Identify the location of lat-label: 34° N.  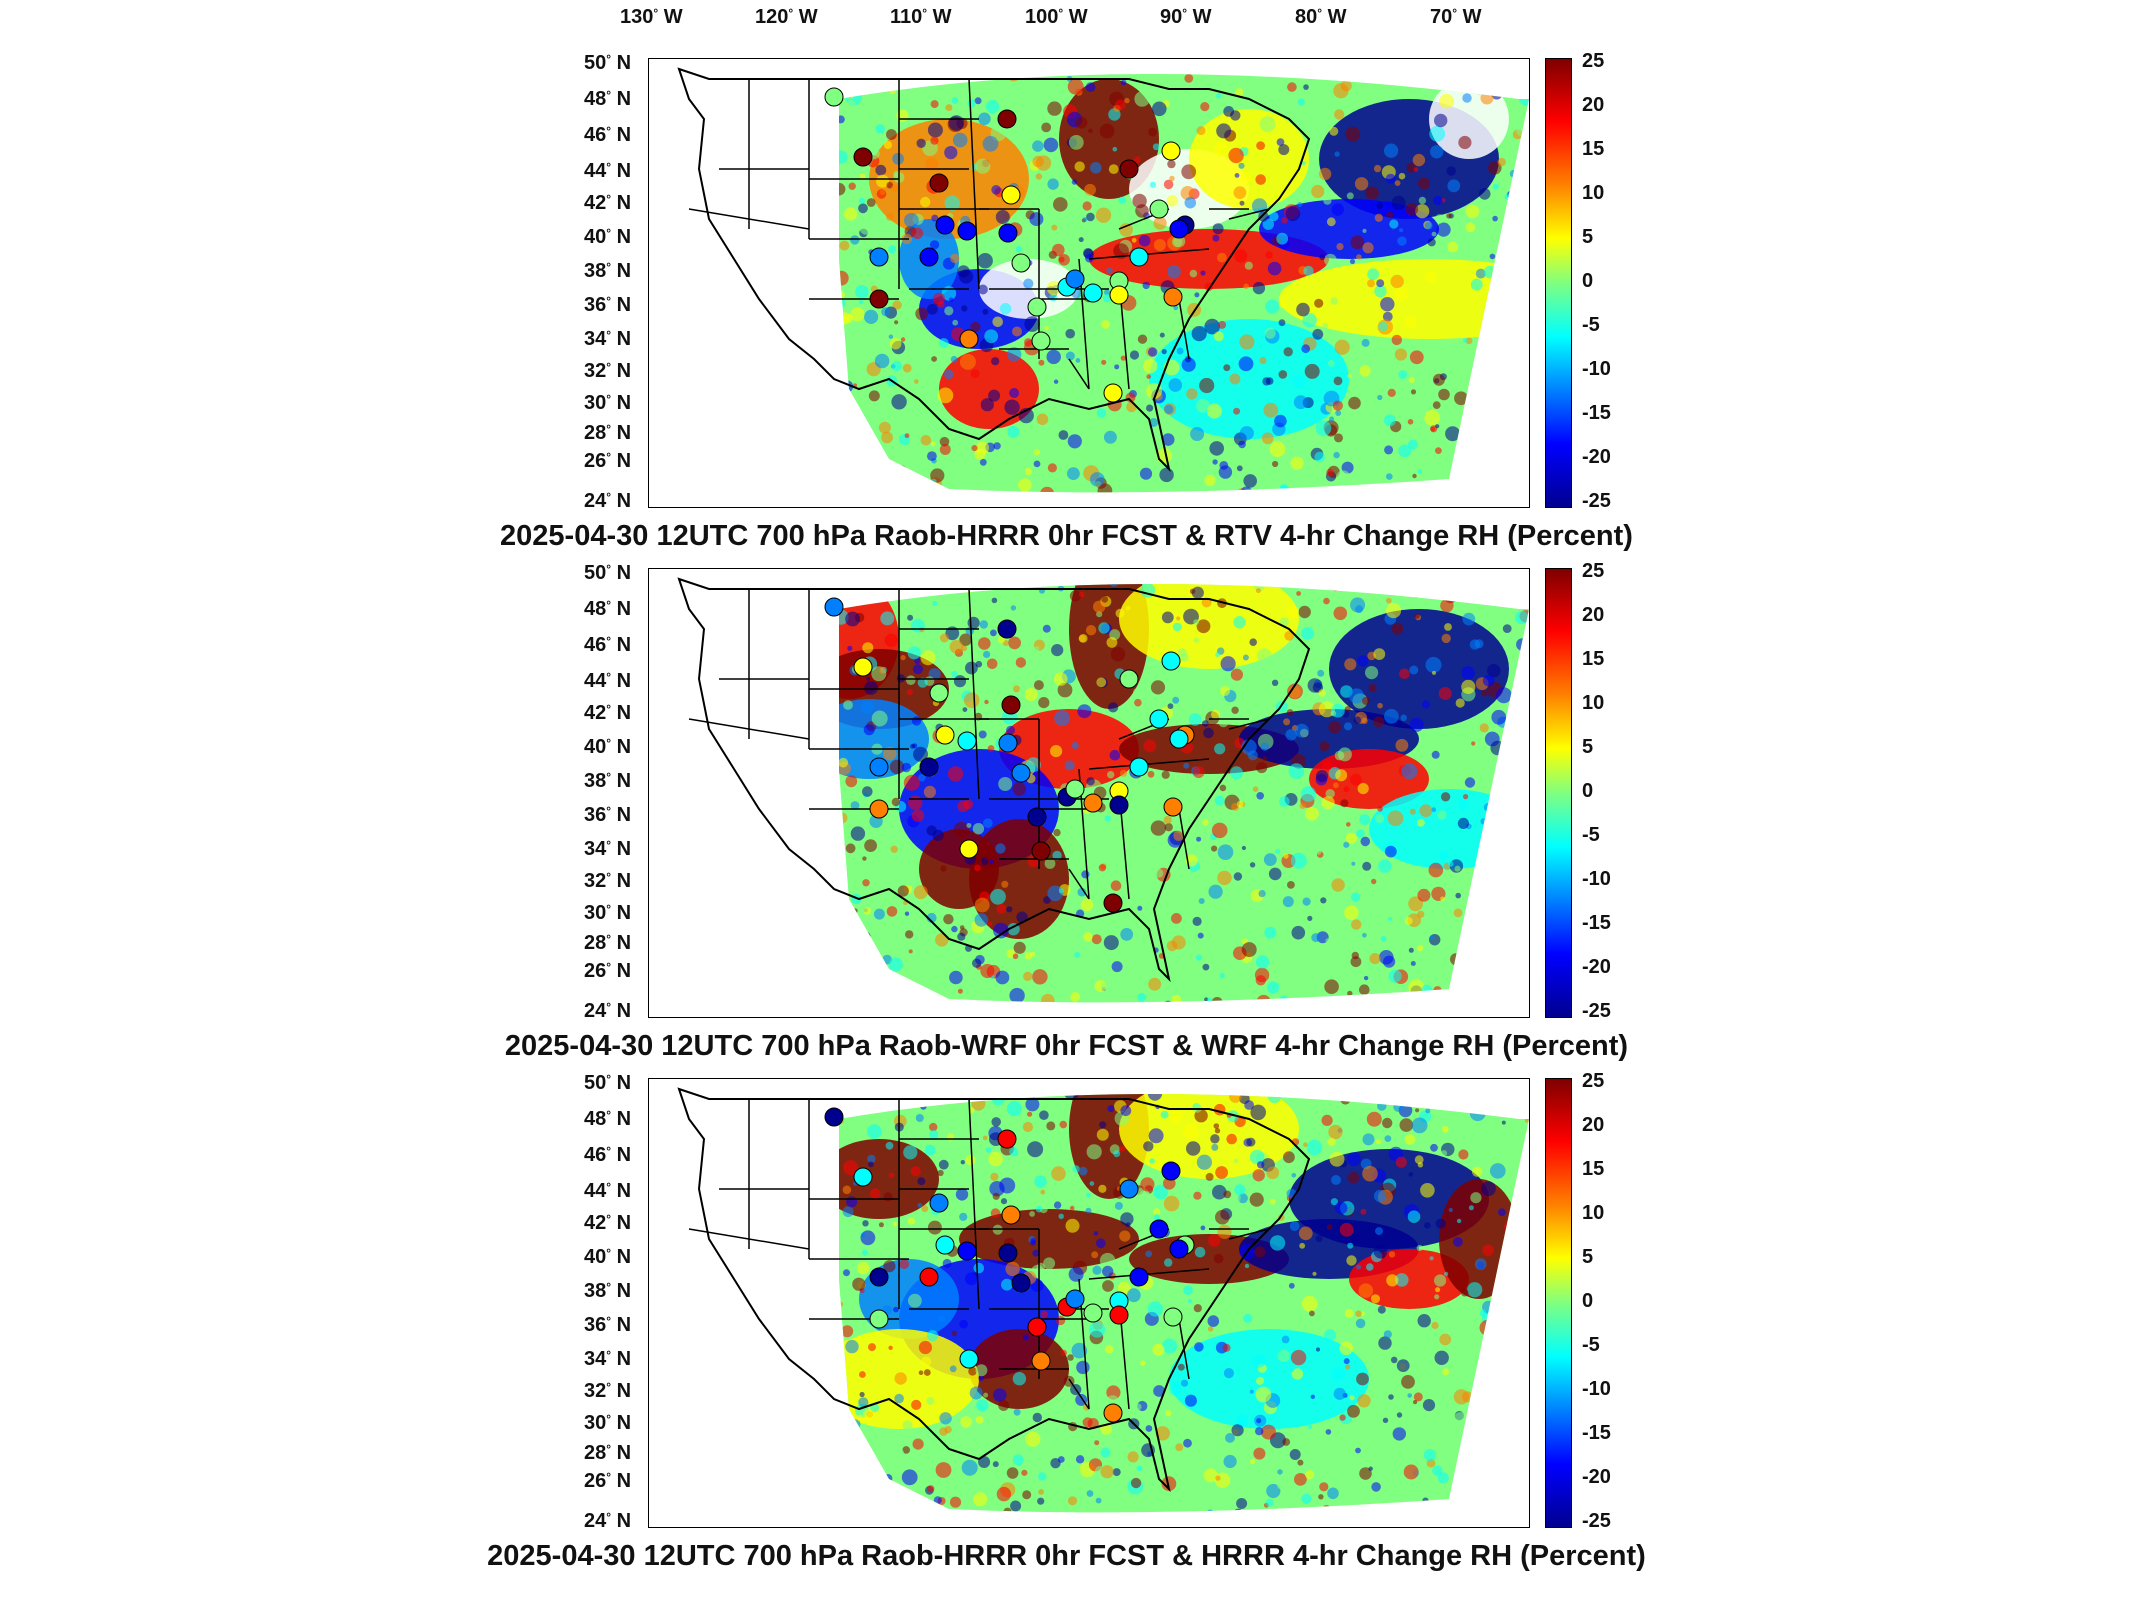
(608, 1359).